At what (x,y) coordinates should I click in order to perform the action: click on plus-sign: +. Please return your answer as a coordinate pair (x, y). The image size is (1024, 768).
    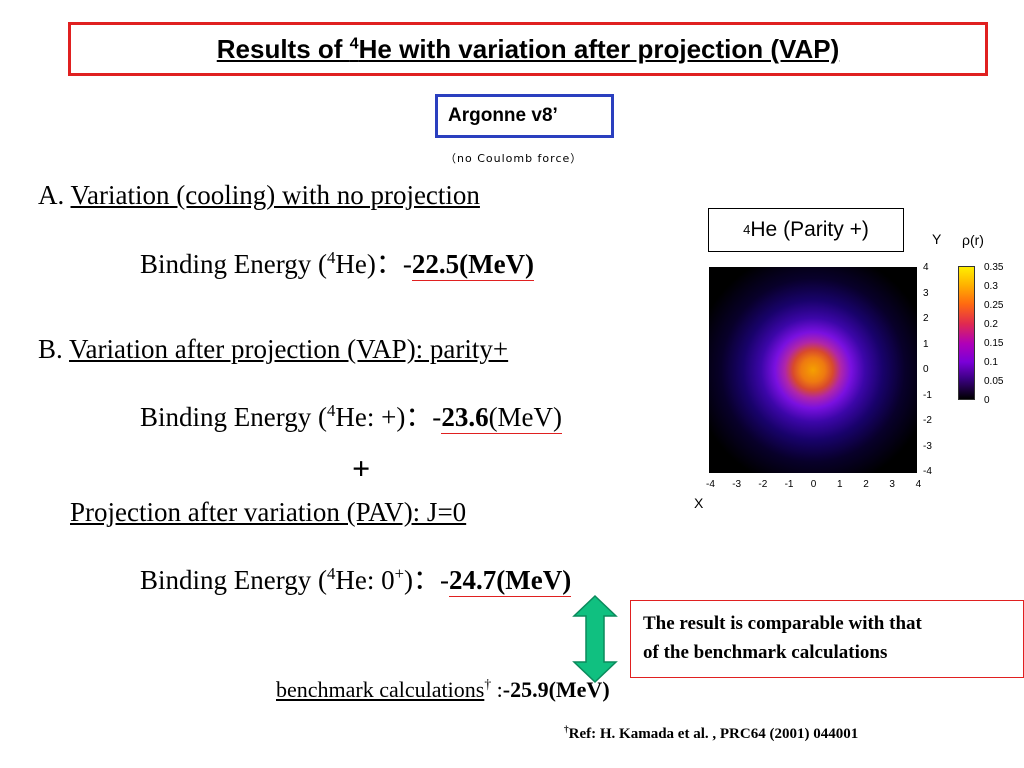
    Looking at the image, I should click on (361, 468).